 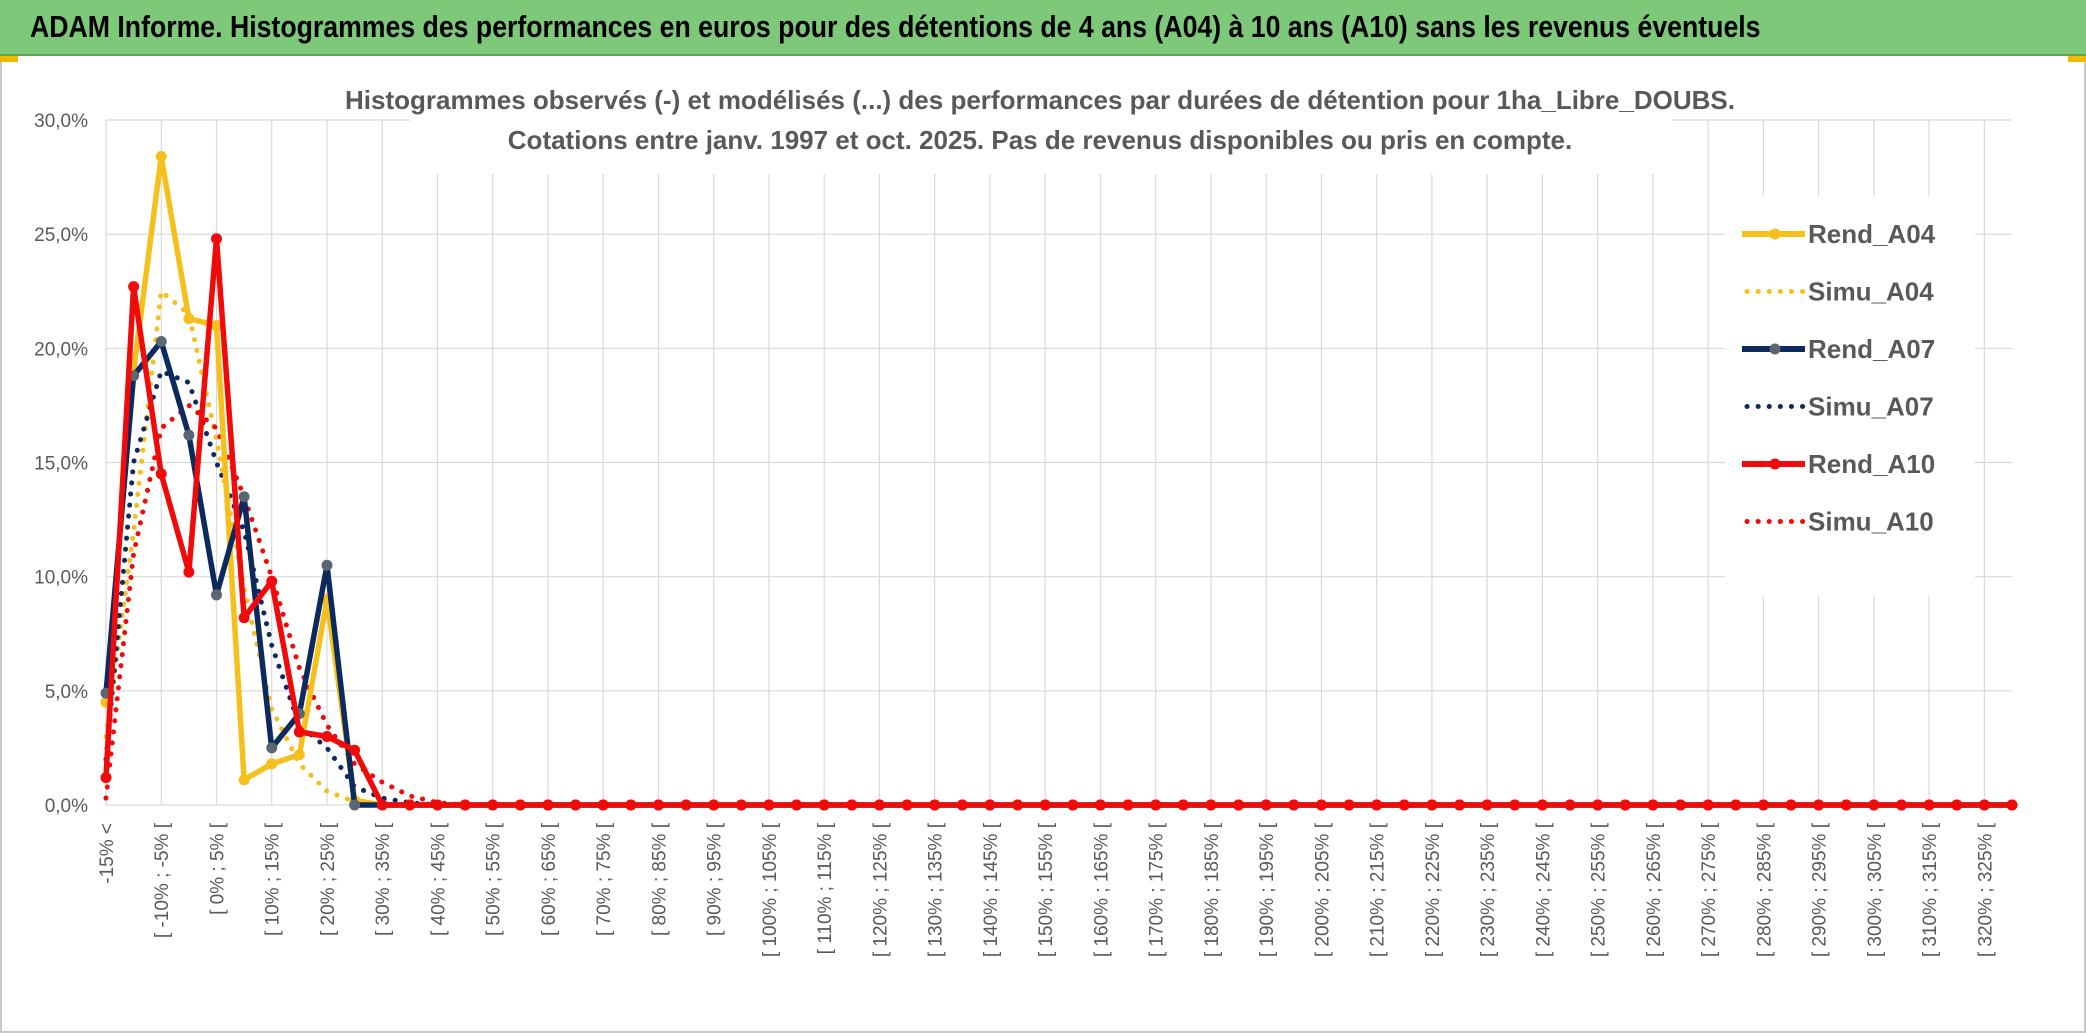 I want to click on y-axis: 0,0% 5,0% 10,0% 15,0% 20,0% 25,0% 30,0%, so click(x=61, y=464).